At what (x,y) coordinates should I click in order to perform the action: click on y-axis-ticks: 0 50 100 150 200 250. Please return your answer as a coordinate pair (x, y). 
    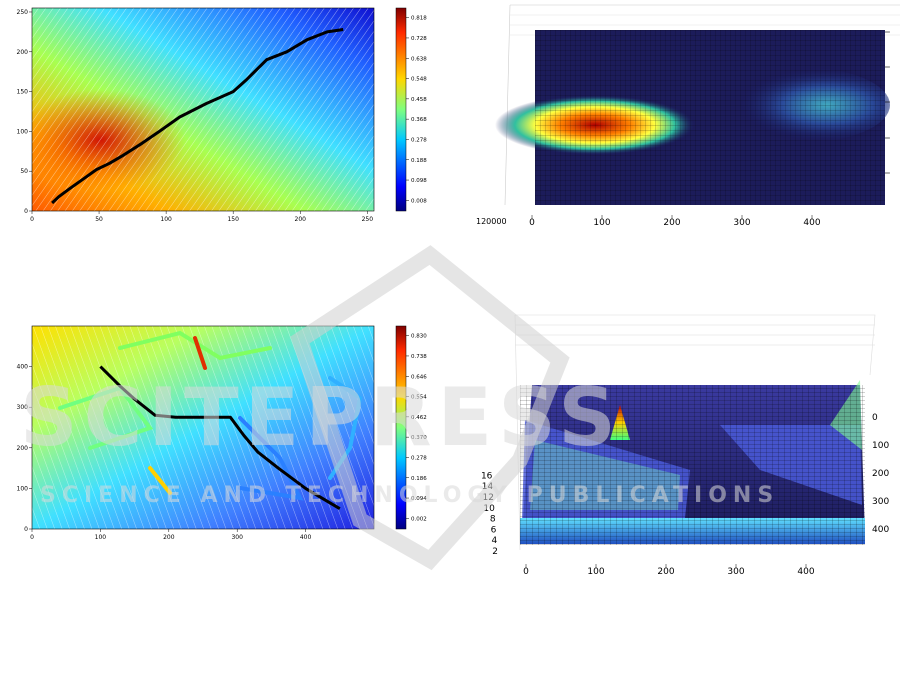
    Looking at the image, I should click on (24, 112).